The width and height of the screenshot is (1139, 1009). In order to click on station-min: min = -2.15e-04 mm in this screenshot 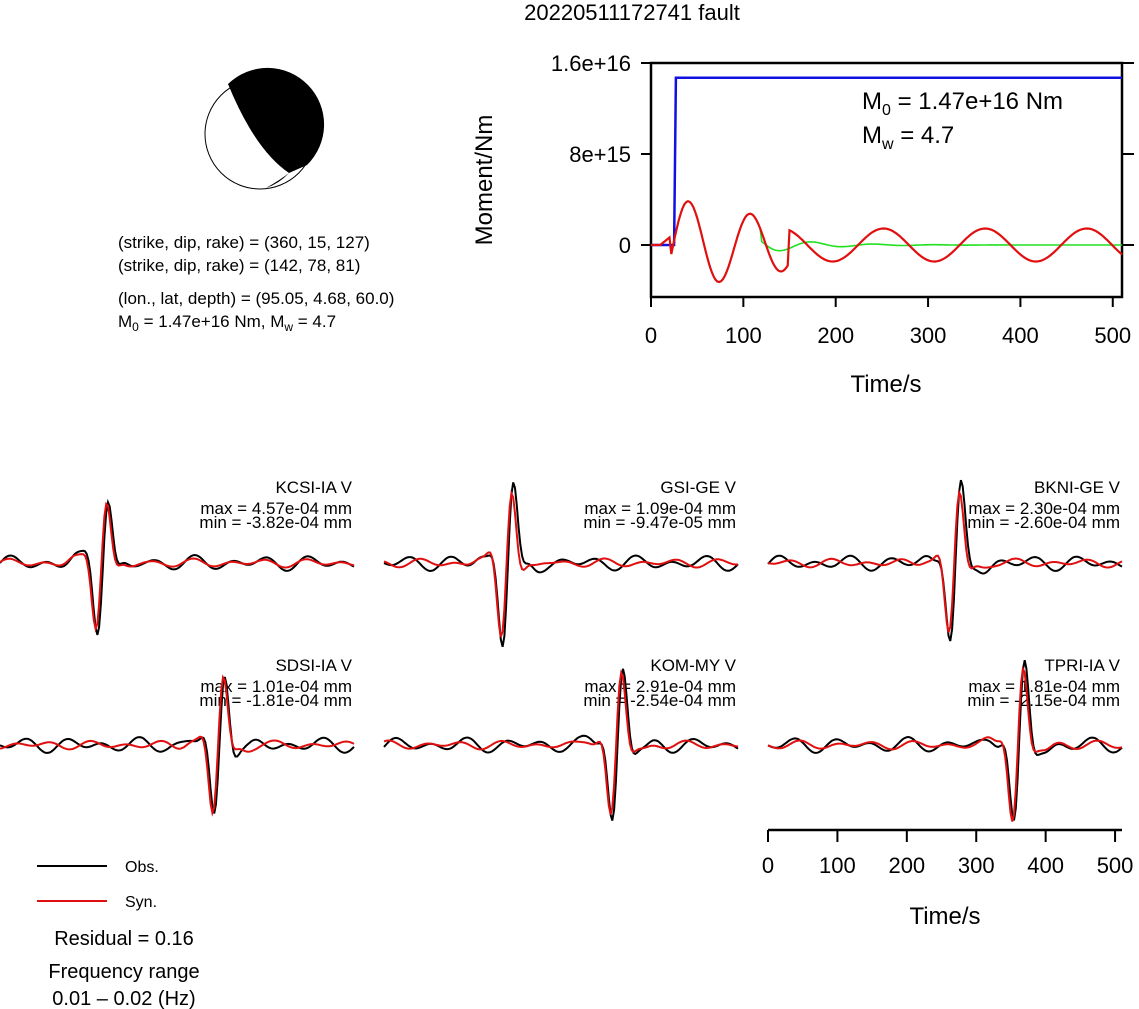, I will do `click(1043, 700)`.